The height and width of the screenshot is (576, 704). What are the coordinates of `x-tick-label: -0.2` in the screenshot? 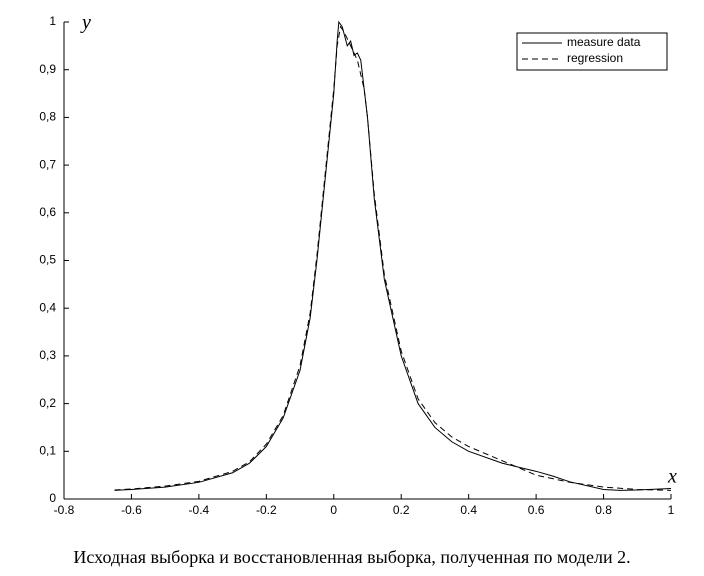 It's located at (266, 510).